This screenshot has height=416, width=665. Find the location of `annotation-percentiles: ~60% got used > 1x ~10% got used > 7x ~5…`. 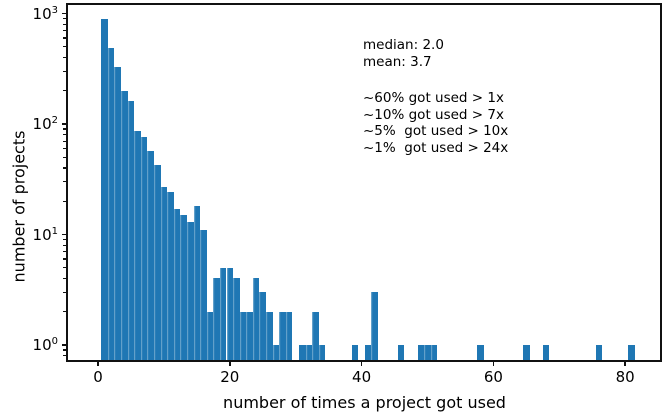

annotation-percentiles: ~60% got used > 1x ~10% got used > 7x ~5… is located at coordinates (436, 123).